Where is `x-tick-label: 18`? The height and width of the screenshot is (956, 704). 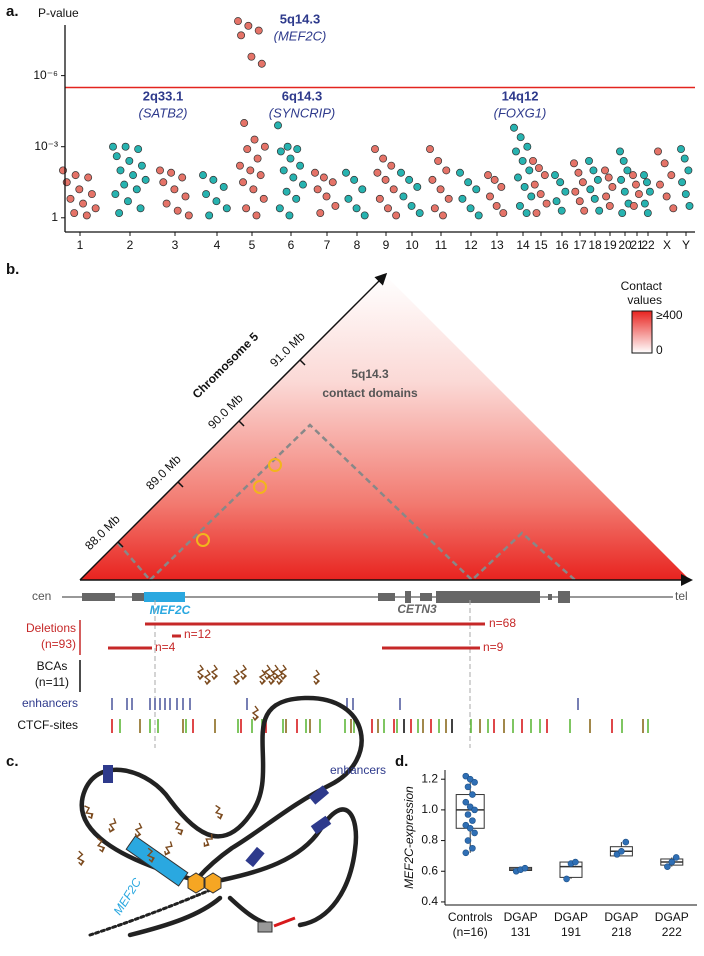
x-tick-label: 18 is located at coordinates (595, 245).